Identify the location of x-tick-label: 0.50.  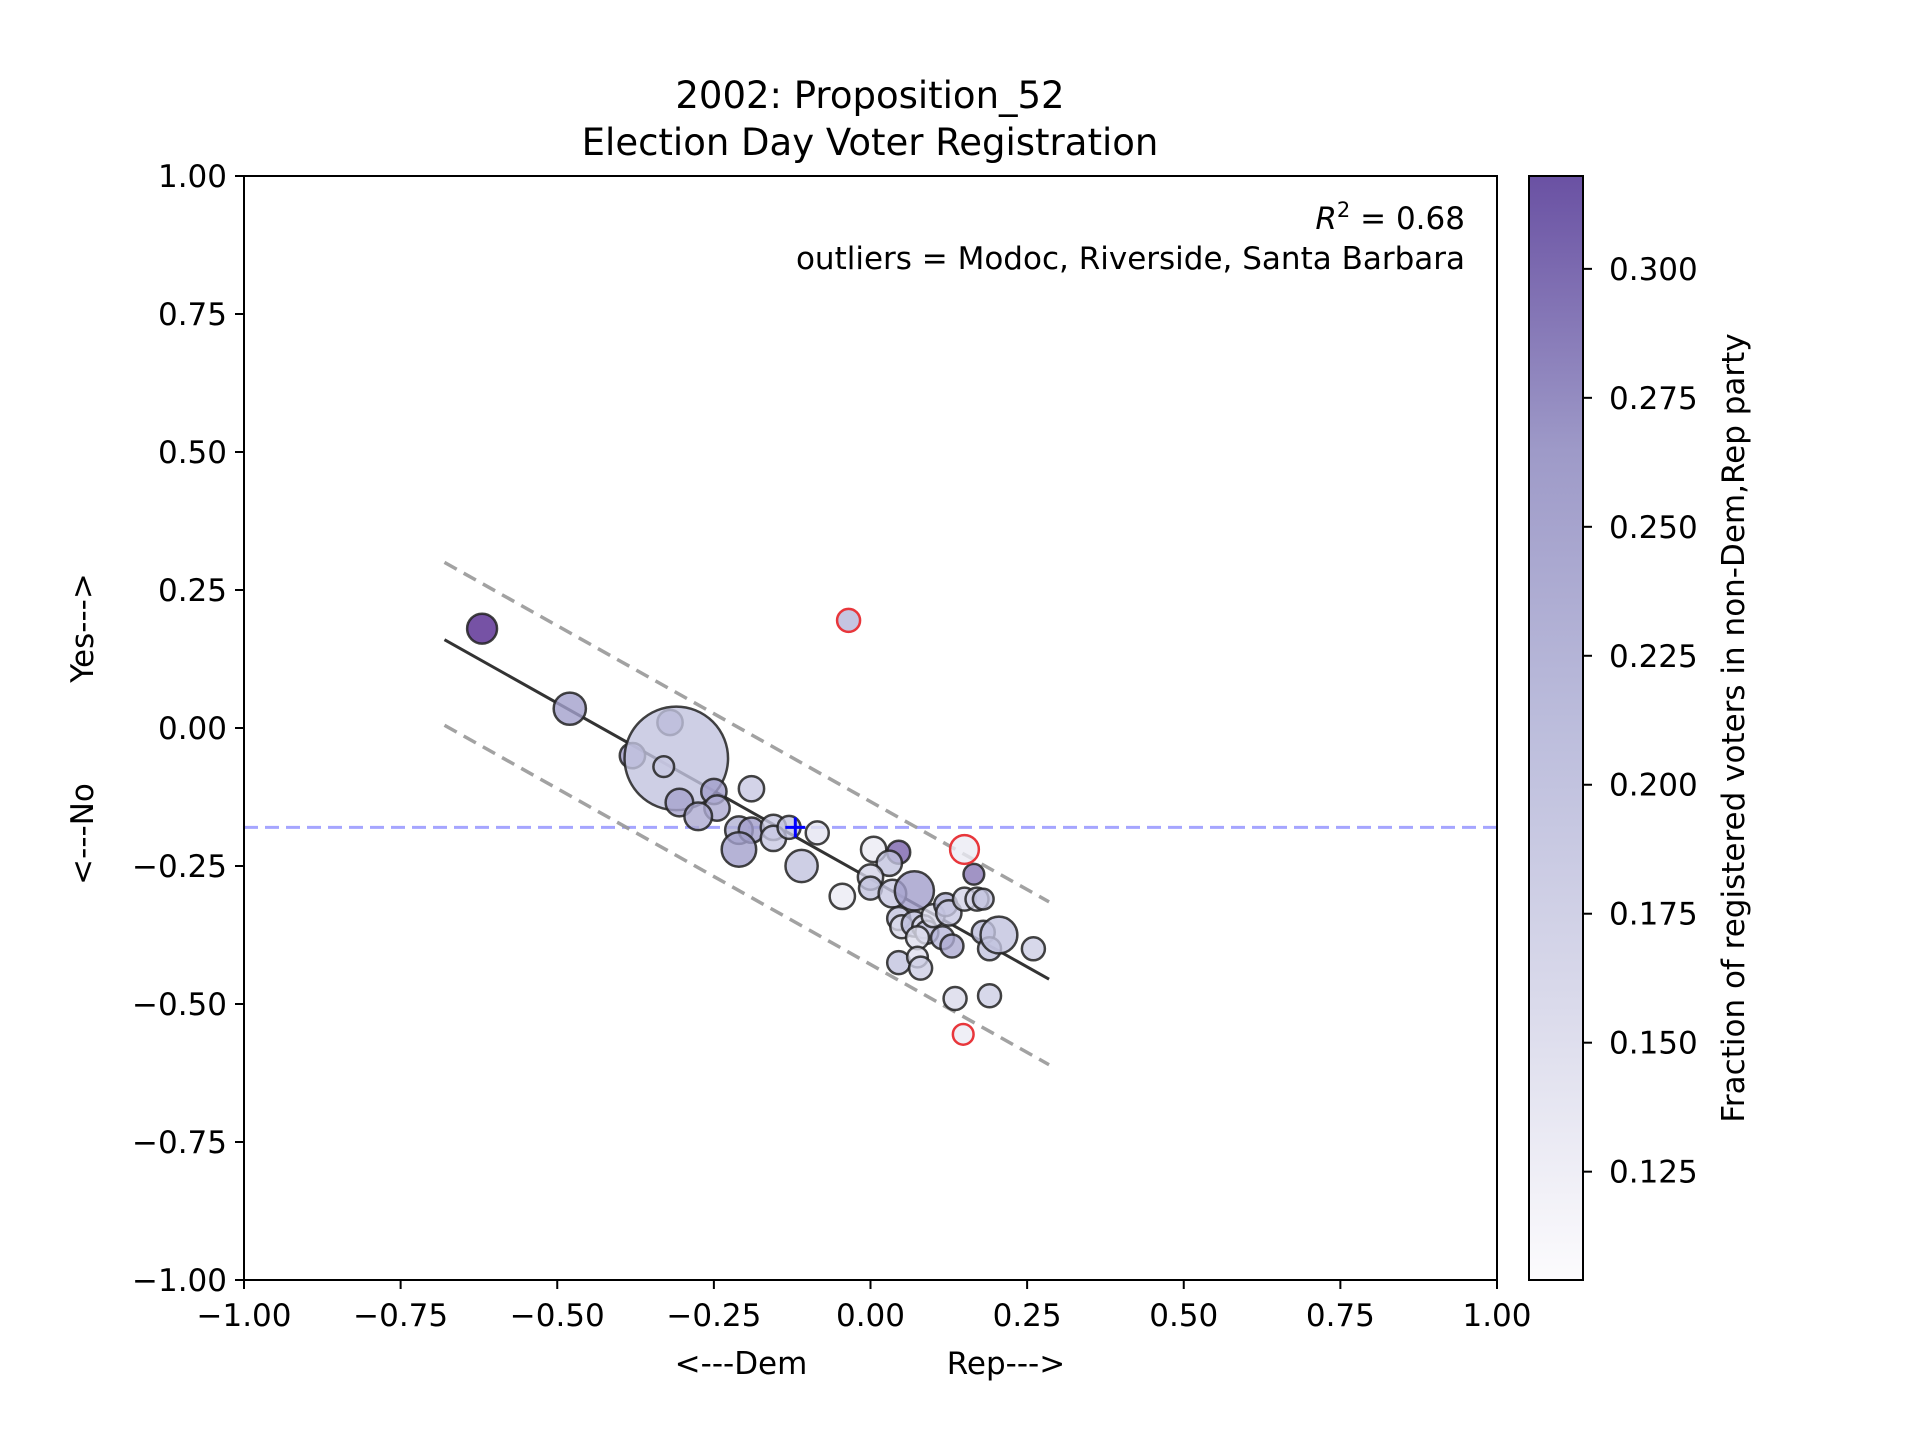
(1183, 1316).